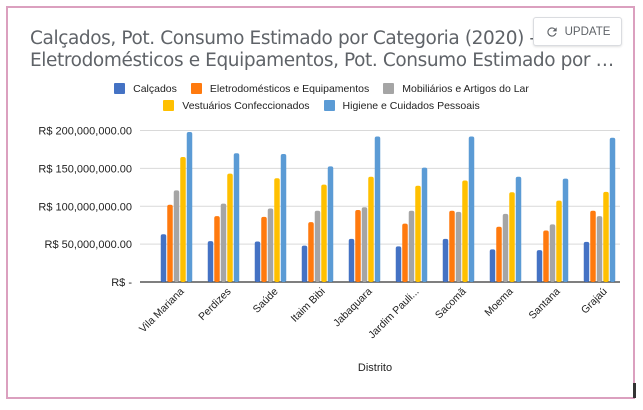 This screenshot has width=643, height=410. I want to click on x-tick-label: Vila Mariana, so click(162, 311).